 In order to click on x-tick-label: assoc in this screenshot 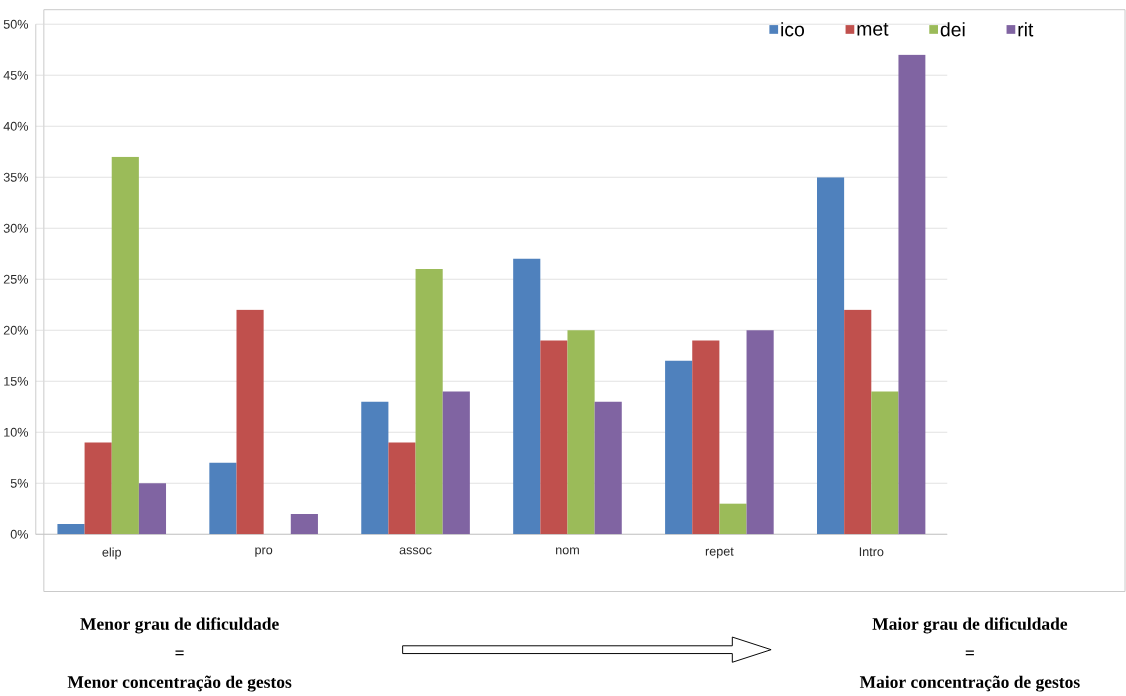, I will do `click(415, 551)`.